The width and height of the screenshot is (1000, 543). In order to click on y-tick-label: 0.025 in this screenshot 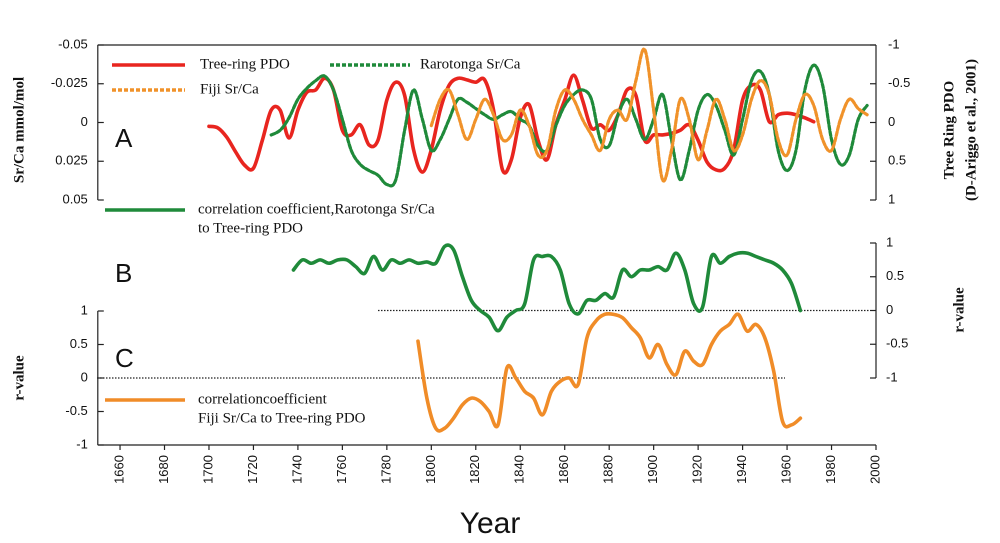, I will do `click(71, 160)`.